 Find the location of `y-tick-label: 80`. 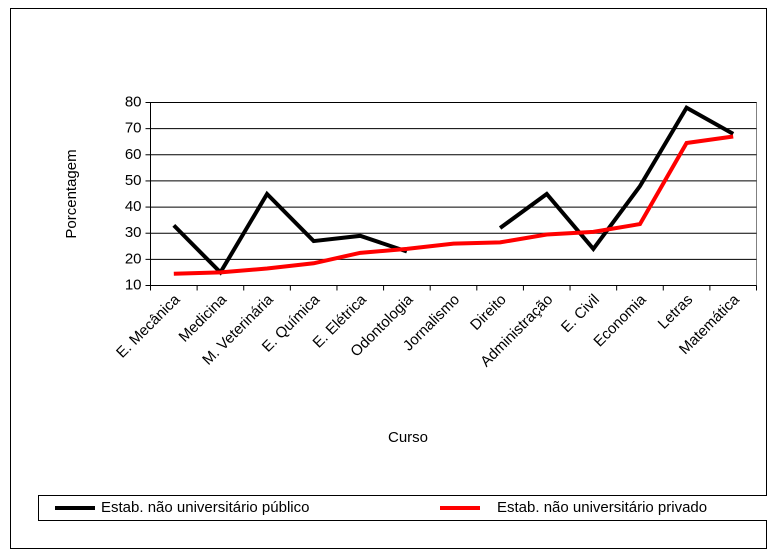

y-tick-label: 80 is located at coordinates (133, 101).